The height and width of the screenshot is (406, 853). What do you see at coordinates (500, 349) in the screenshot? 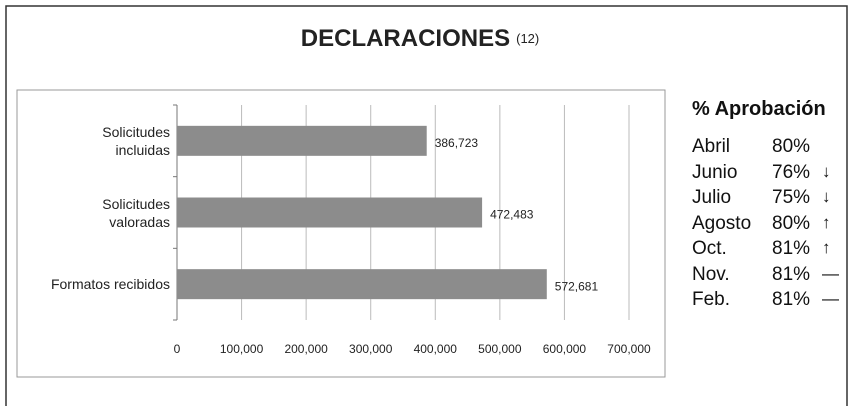
I see `x-tick-label: 500,000` at bounding box center [500, 349].